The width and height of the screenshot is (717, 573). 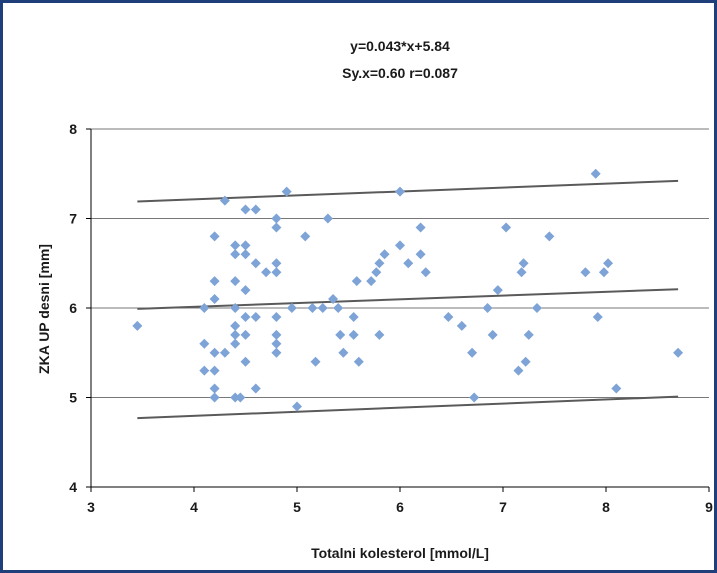 I want to click on line-lower, so click(x=408, y=407).